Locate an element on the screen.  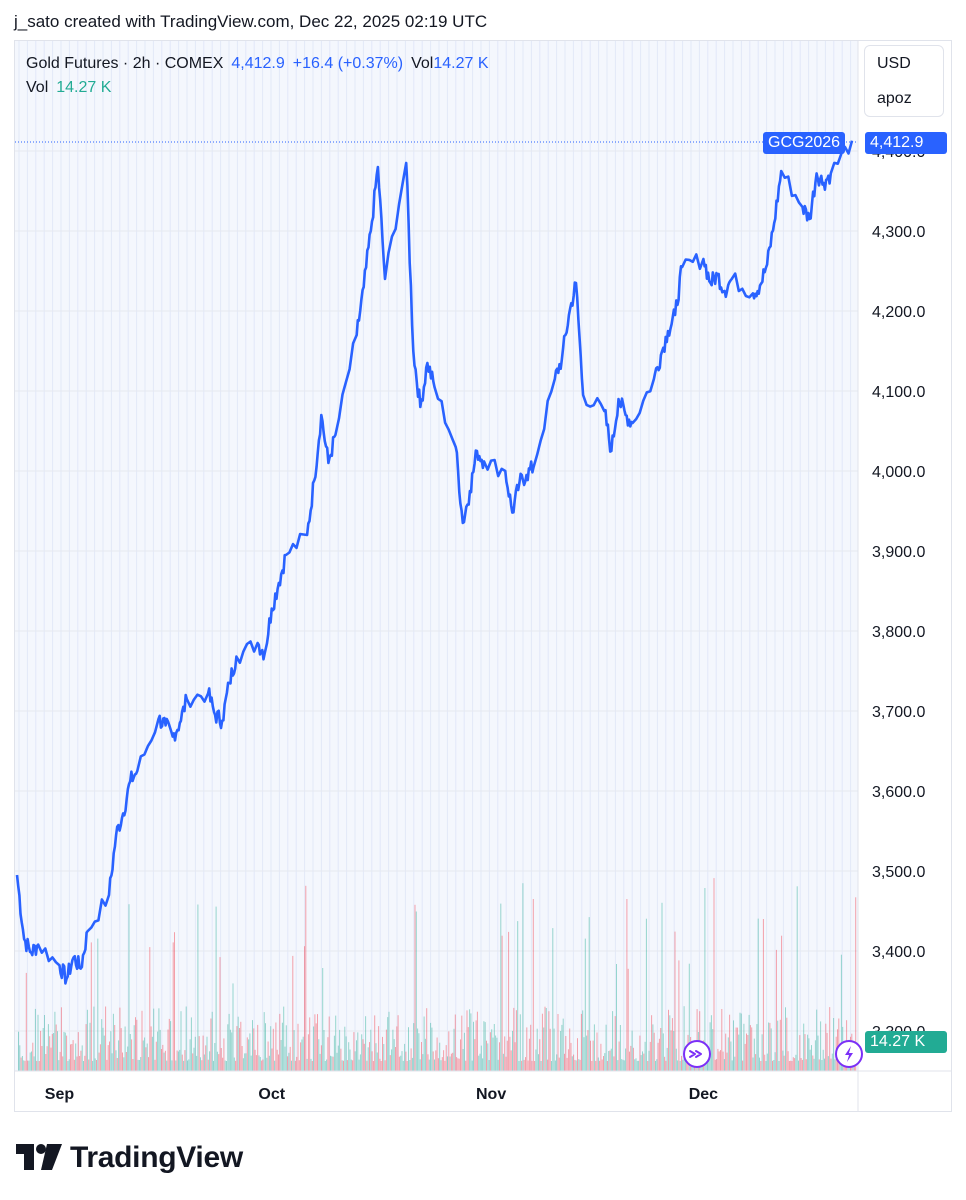
flash-icon is located at coordinates (849, 1054).